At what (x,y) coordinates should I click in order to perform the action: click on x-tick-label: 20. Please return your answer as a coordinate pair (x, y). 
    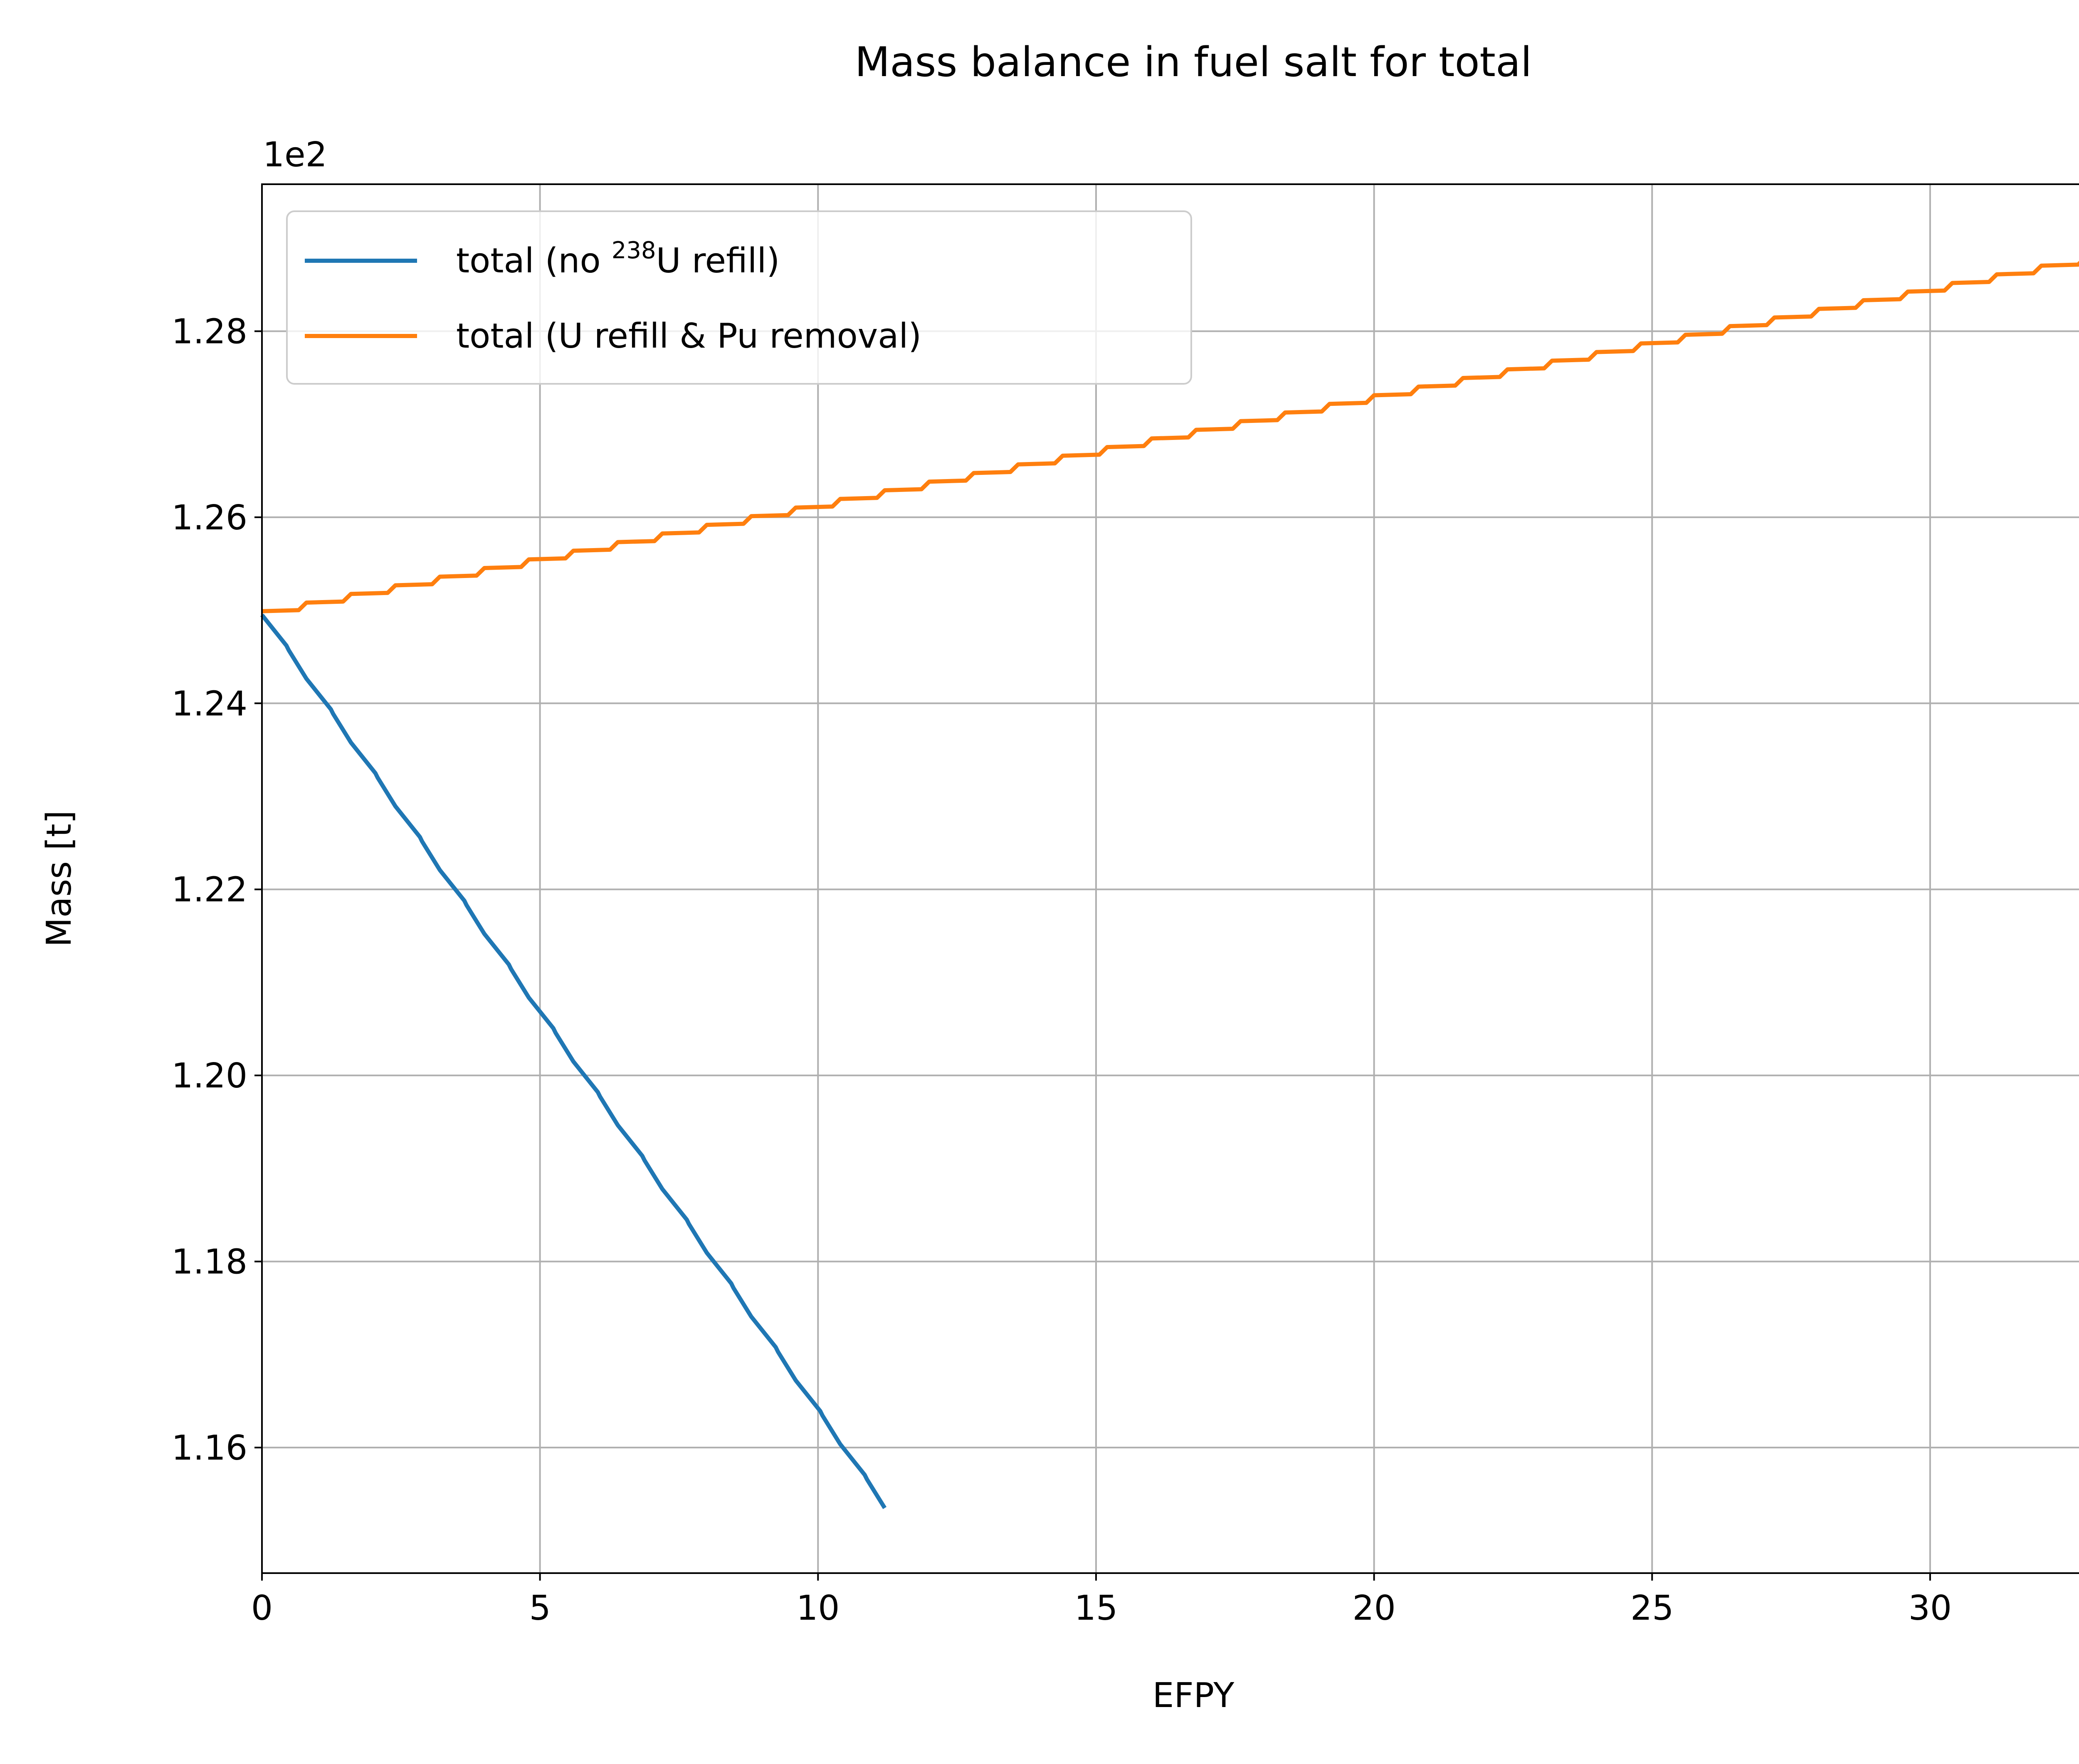
    Looking at the image, I should click on (1373, 1608).